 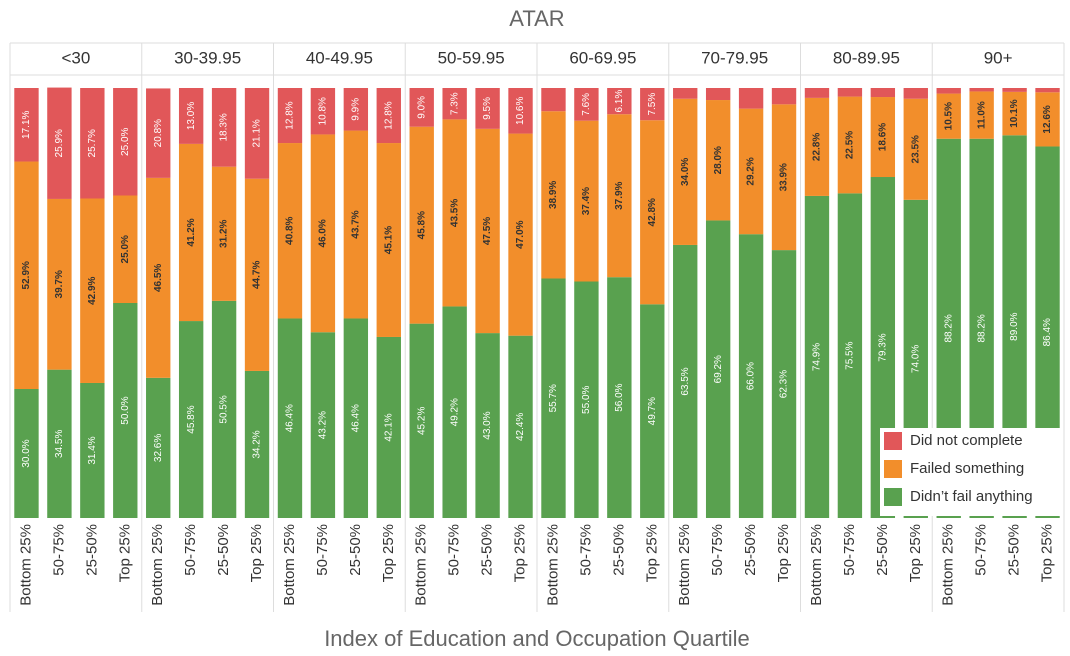 What do you see at coordinates (685, 381) in the screenshot?
I see `data-label: 63.5%` at bounding box center [685, 381].